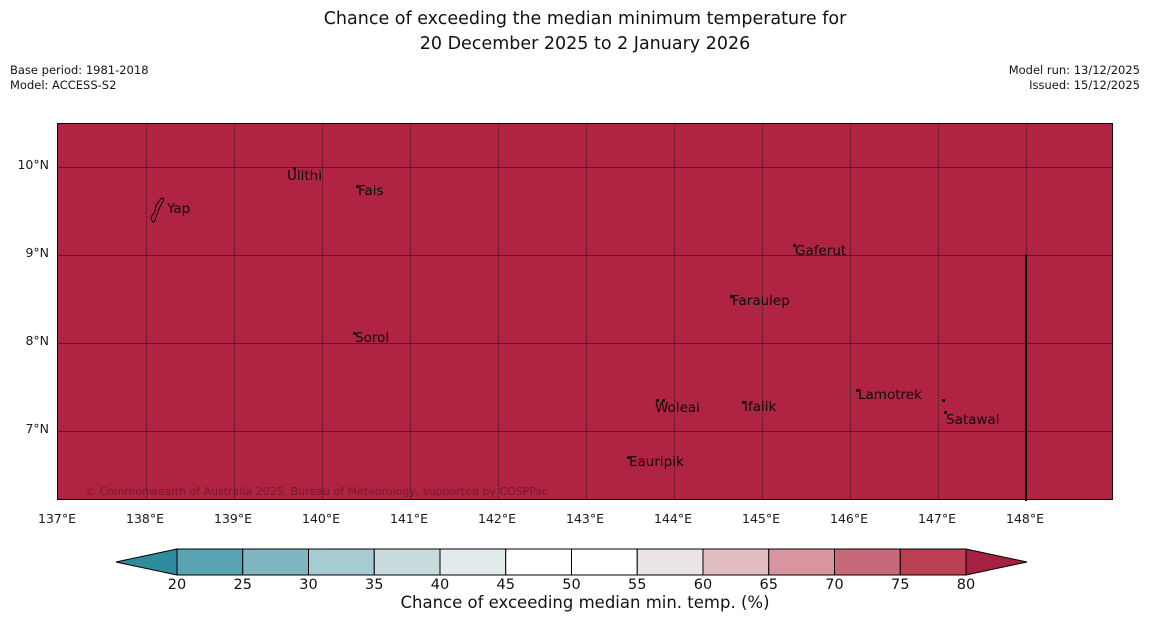 This screenshot has height=644, width=1150. Describe the element at coordinates (242, 585) in the screenshot. I see `colorbar-tick-label: 25` at that location.